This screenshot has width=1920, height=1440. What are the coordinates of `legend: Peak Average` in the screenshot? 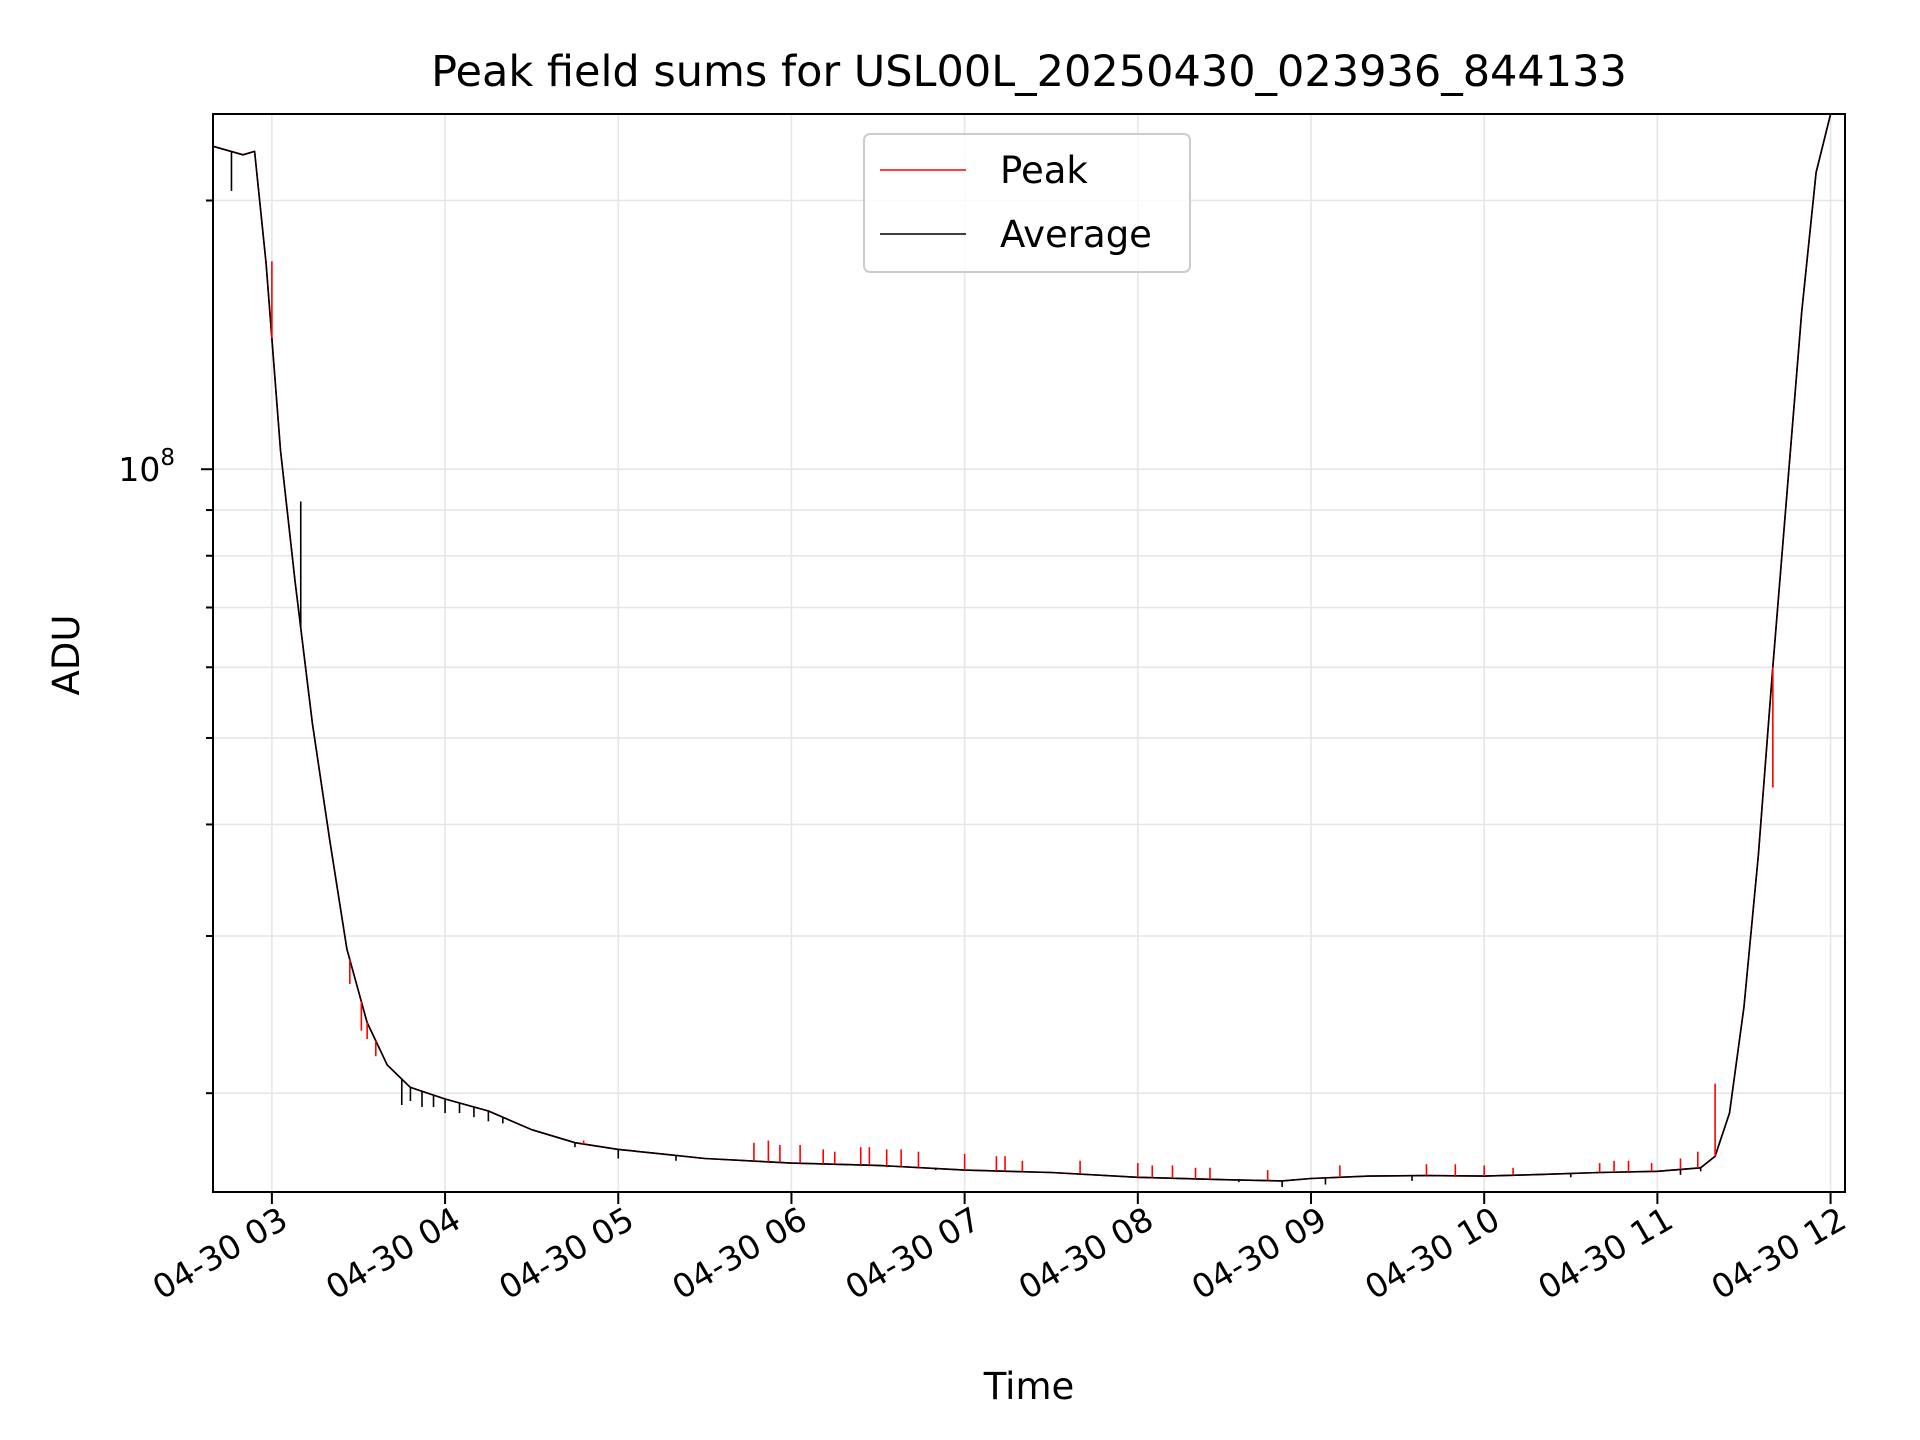 It's located at (1027, 203).